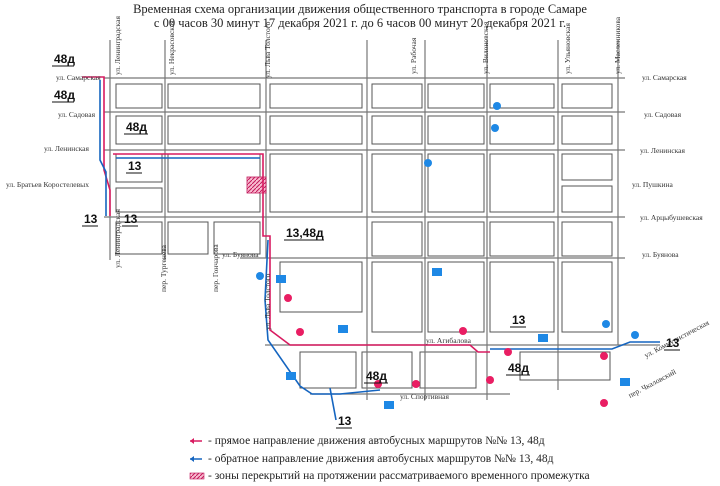 The width and height of the screenshot is (720, 486). I want to click on street-maslennikova: ул. Масленникова, so click(617, 45).